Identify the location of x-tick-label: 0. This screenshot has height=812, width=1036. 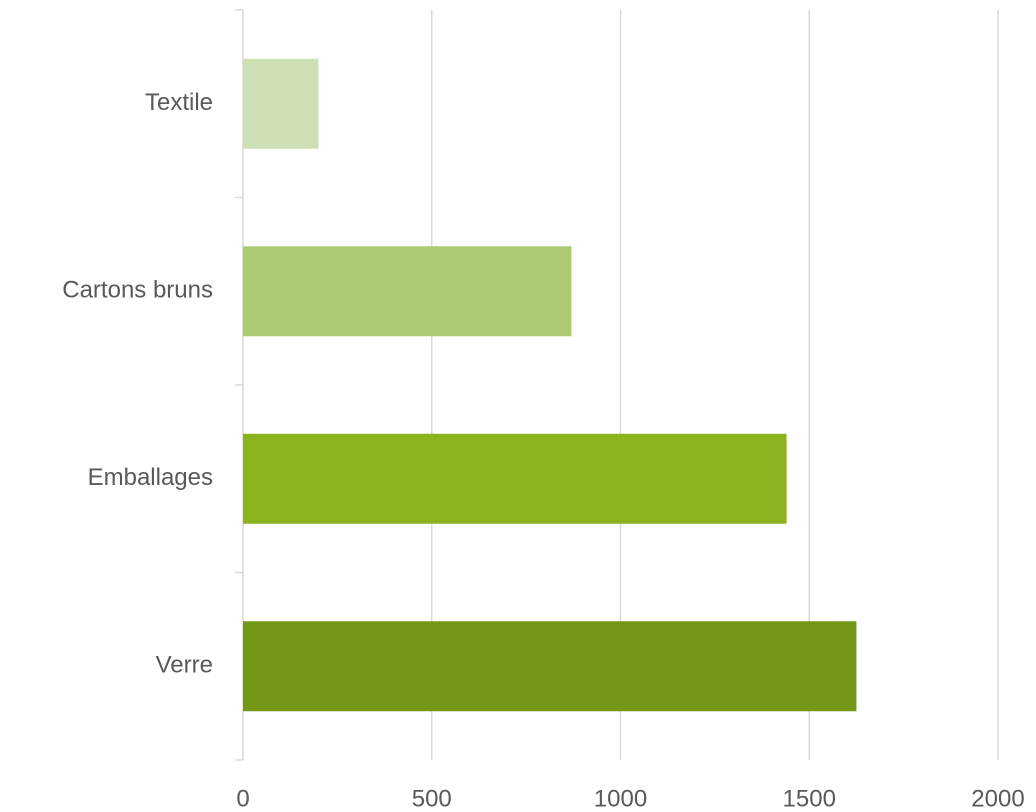
(242, 798).